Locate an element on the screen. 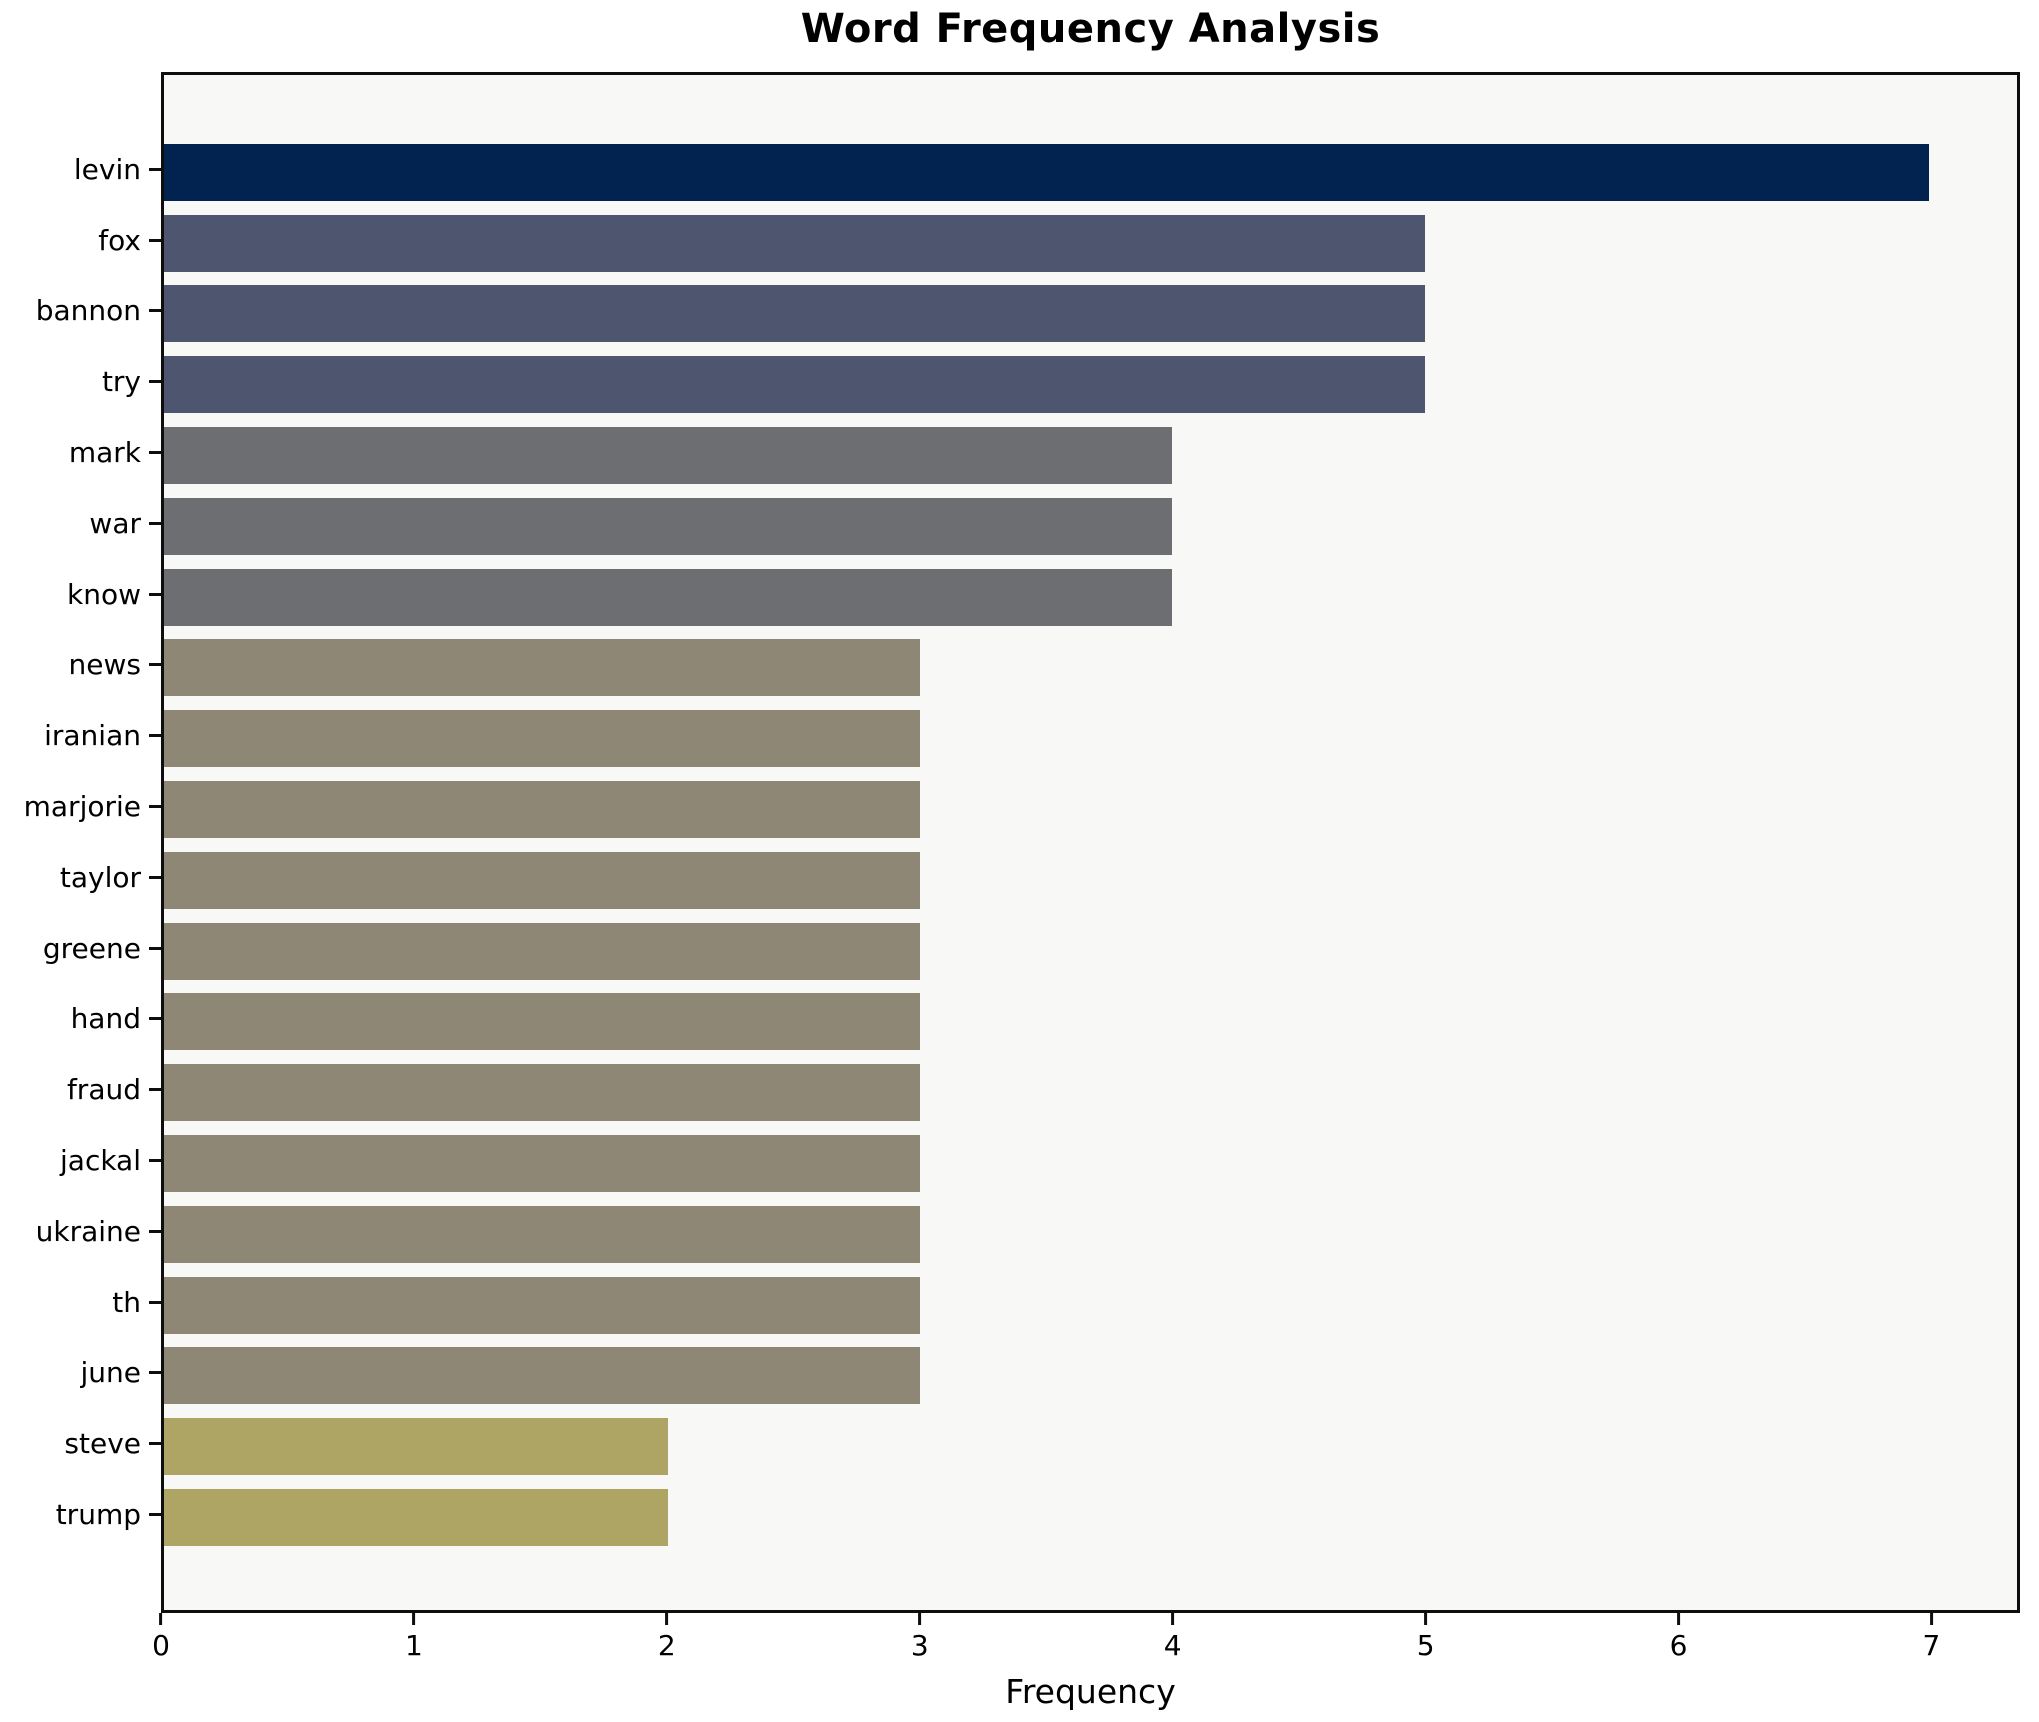  bar-row-jackal is located at coordinates (1090, 1163).